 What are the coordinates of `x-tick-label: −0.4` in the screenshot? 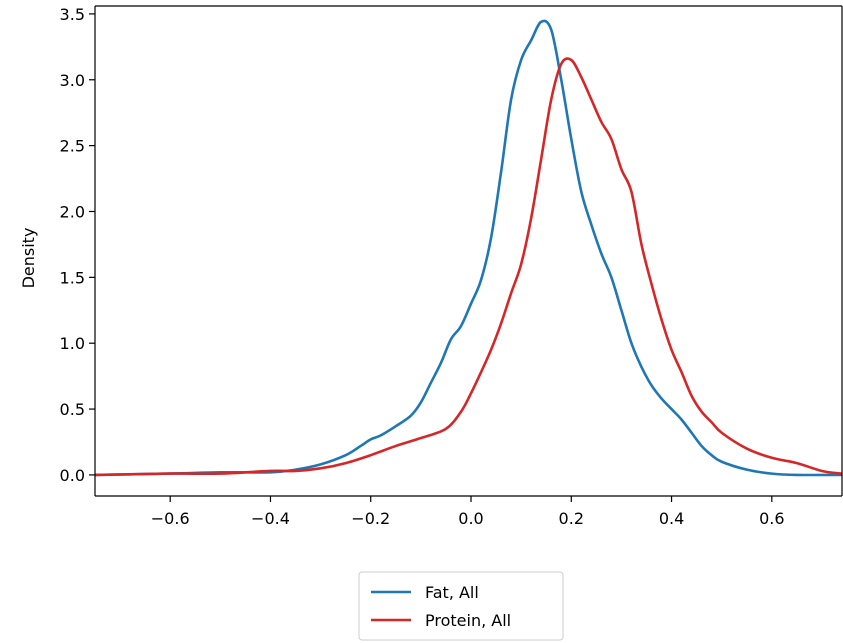 It's located at (270, 518).